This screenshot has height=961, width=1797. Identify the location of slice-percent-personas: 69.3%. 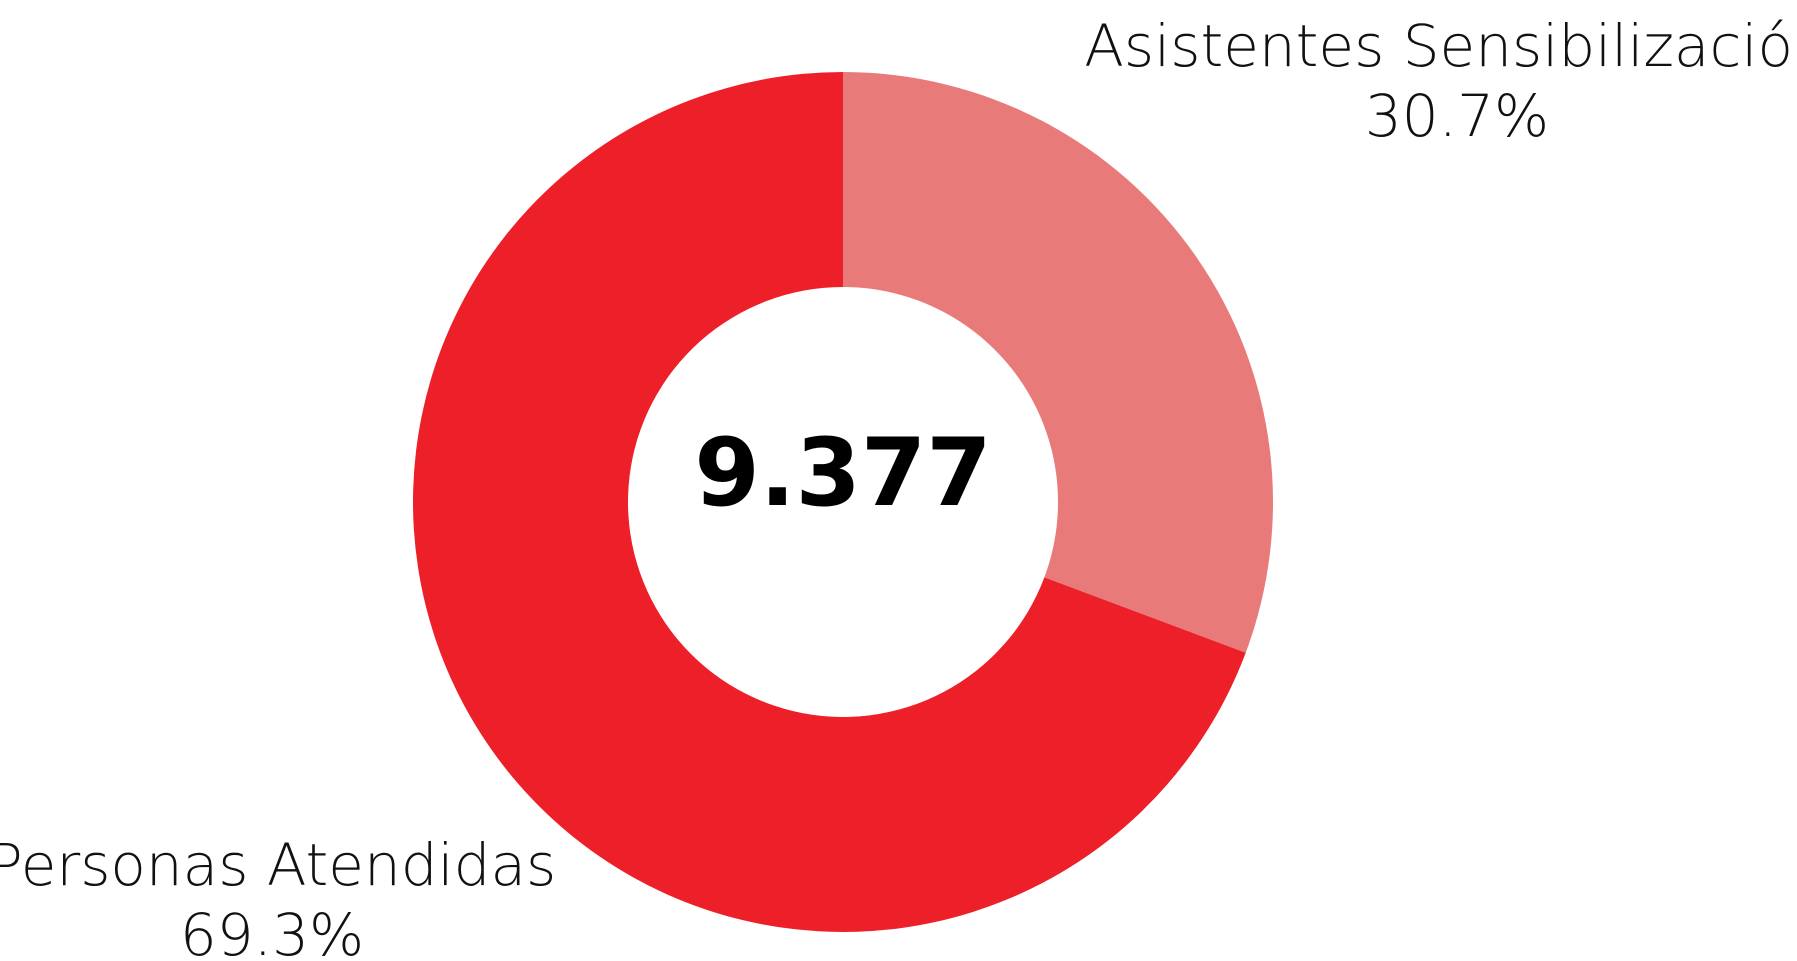
(272, 928).